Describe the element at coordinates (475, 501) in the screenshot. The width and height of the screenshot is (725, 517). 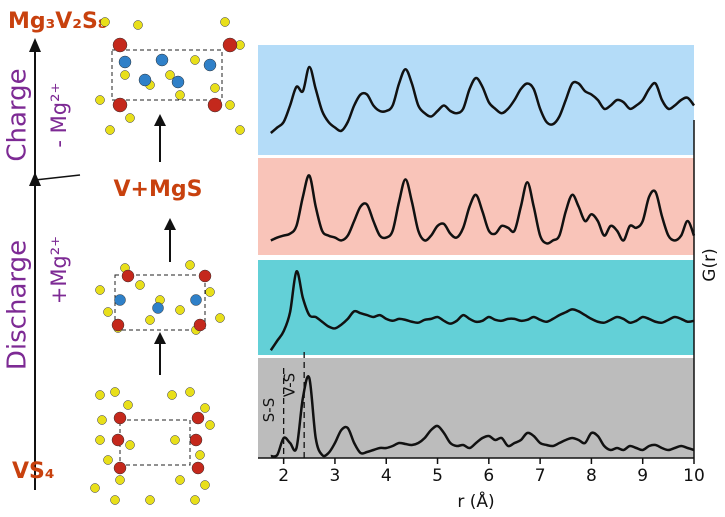
I see `x-axis-title: r (Å)` at that location.